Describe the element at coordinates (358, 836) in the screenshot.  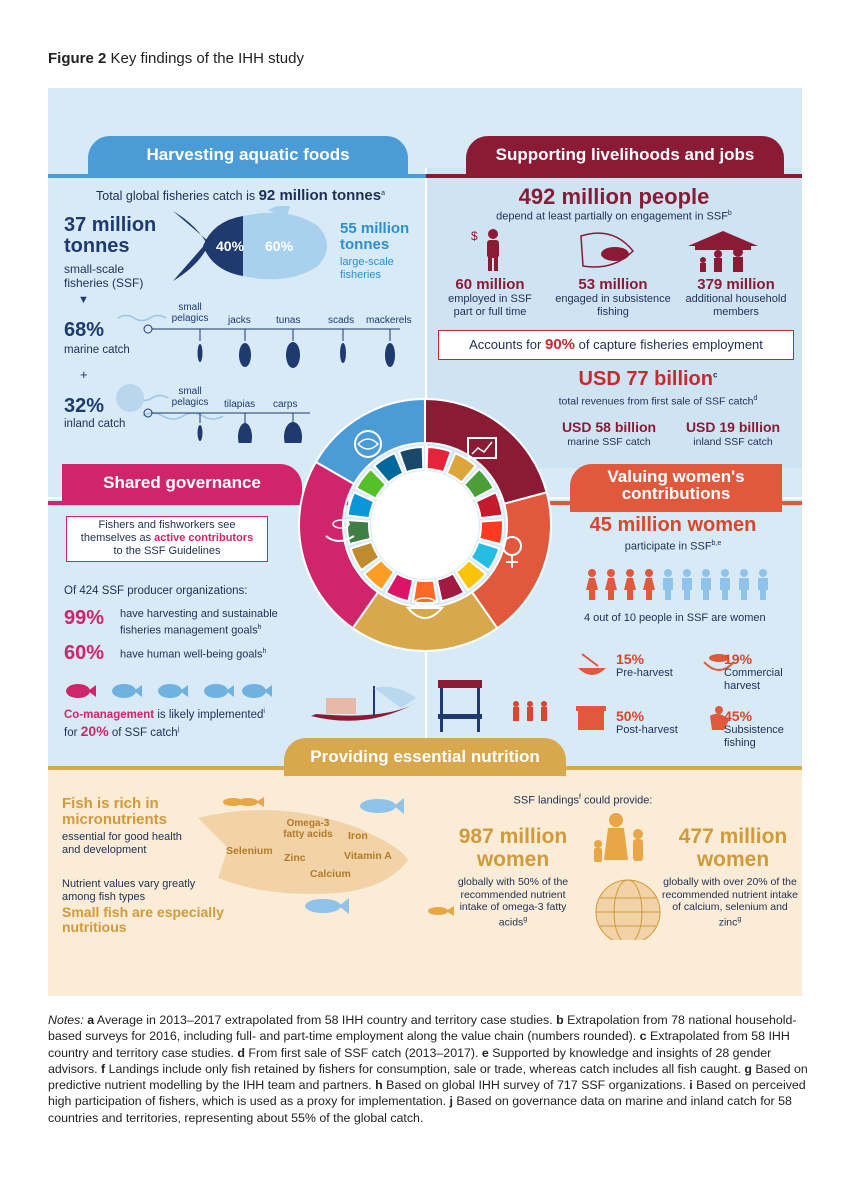
I see `nutrient-iron: Iron` at that location.